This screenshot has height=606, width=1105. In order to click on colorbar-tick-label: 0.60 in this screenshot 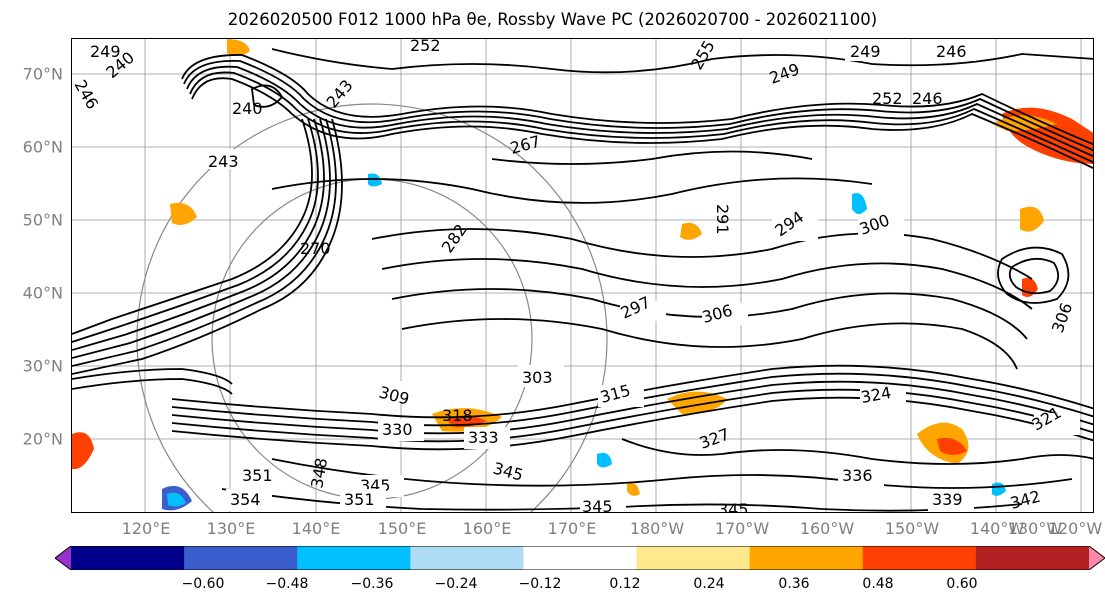, I will do `click(962, 584)`.